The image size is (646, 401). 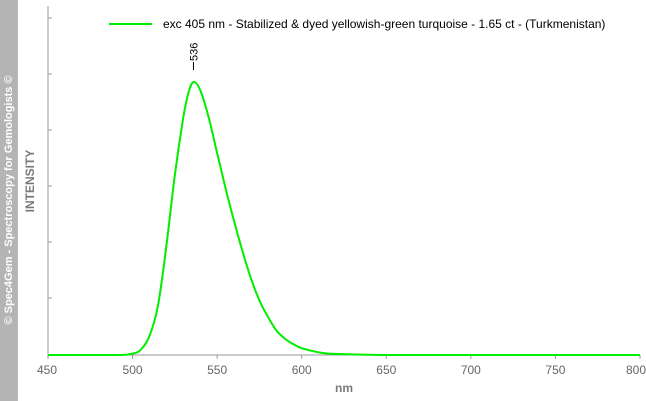 What do you see at coordinates (471, 370) in the screenshot?
I see `x-tick-label: 700` at bounding box center [471, 370].